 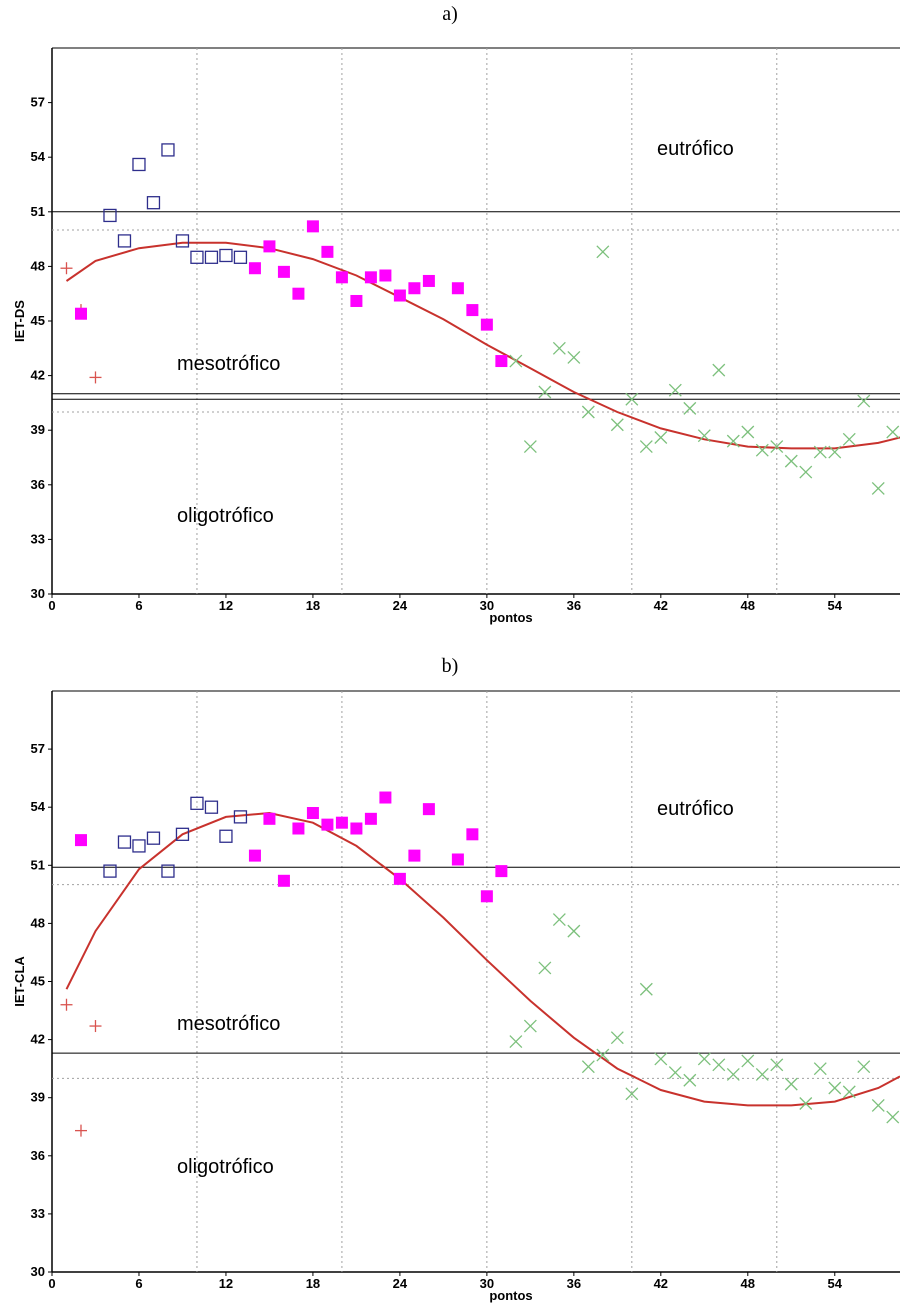 I want to click on x-tick-label: 30, so click(x=487, y=605).